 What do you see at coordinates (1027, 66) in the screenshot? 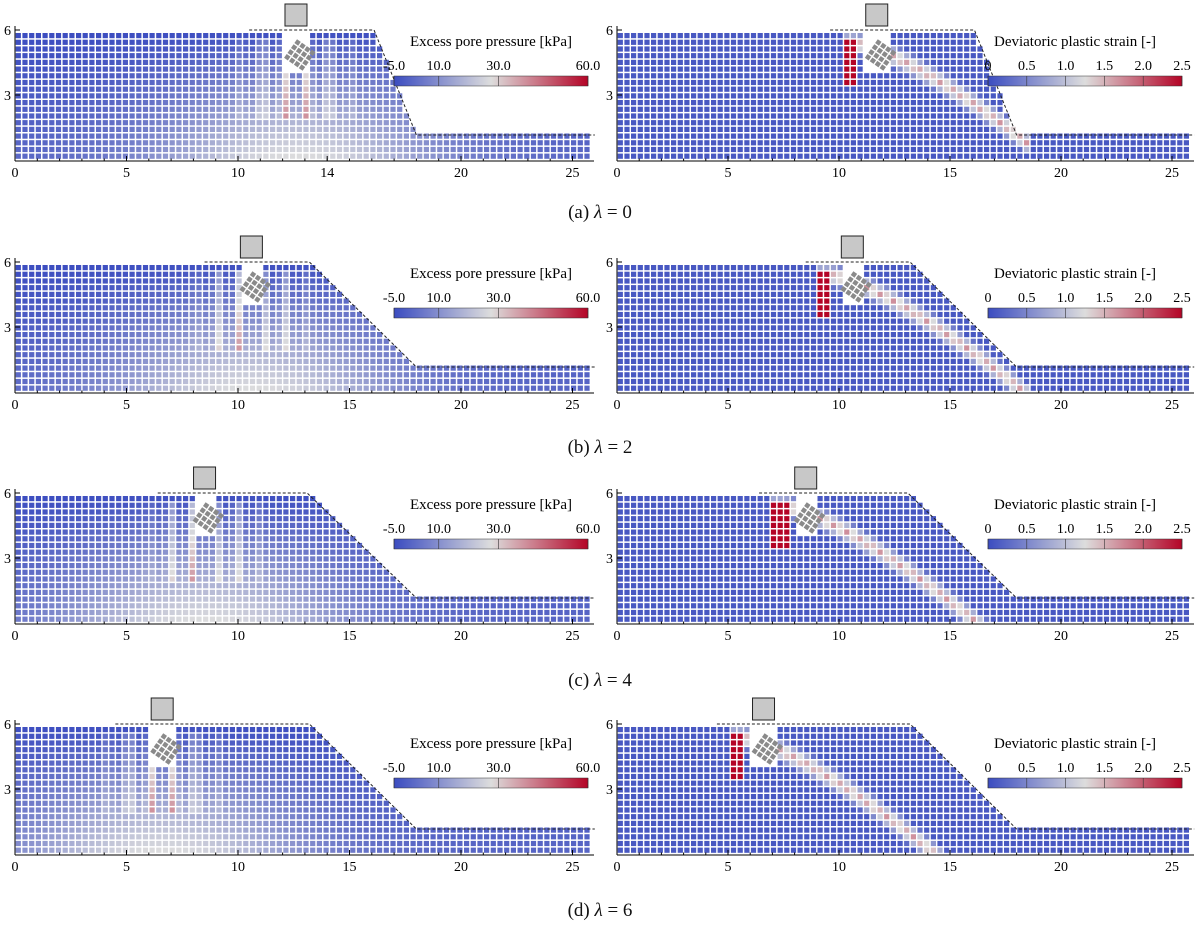
I see `colorbar-tick-label: 0.5` at bounding box center [1027, 66].